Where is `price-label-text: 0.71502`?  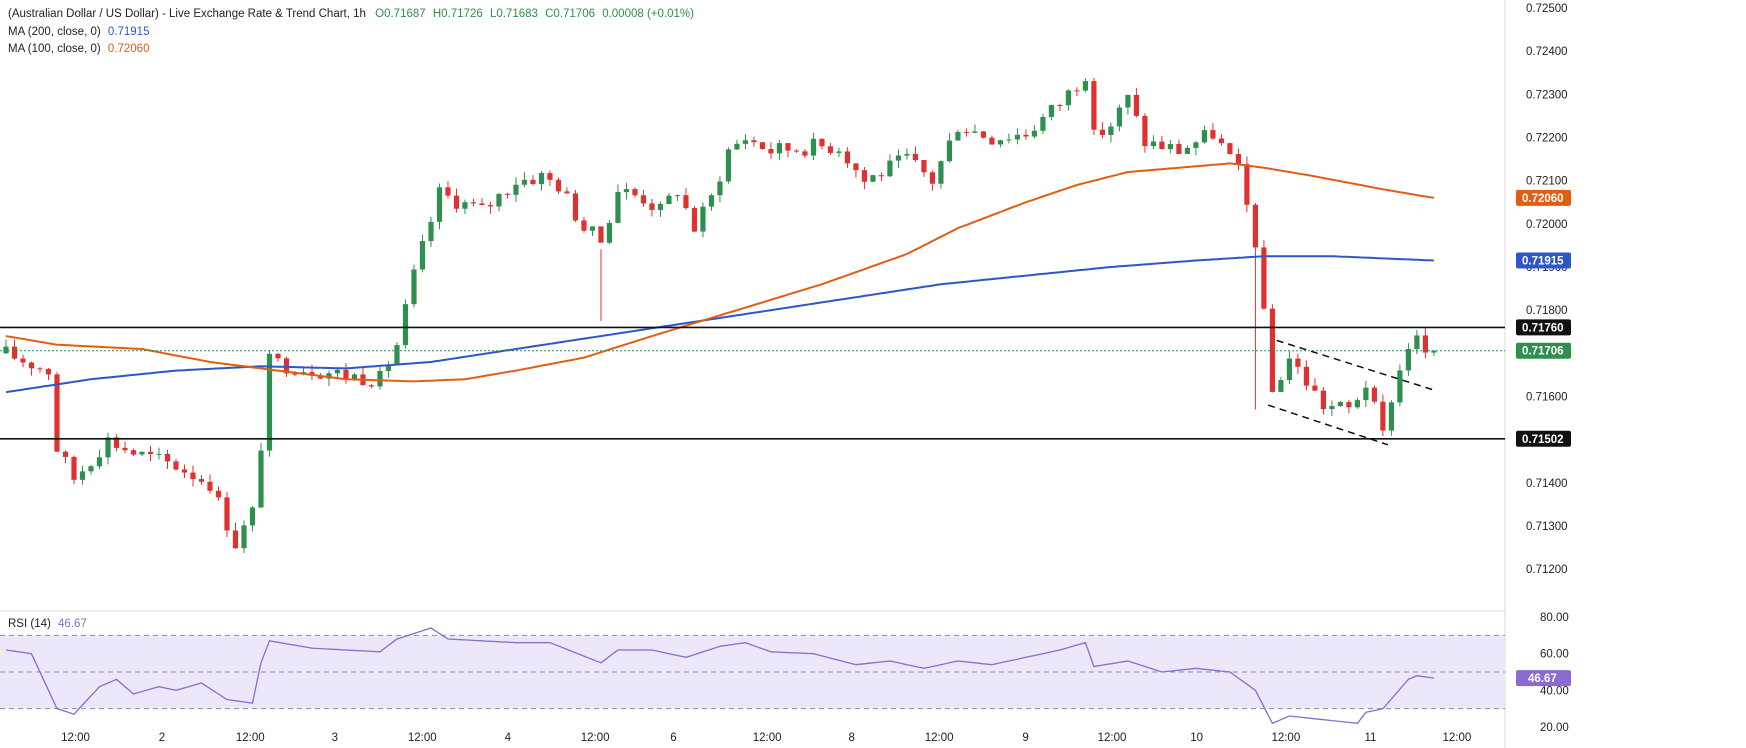
price-label-text: 0.71502 is located at coordinates (1543, 440).